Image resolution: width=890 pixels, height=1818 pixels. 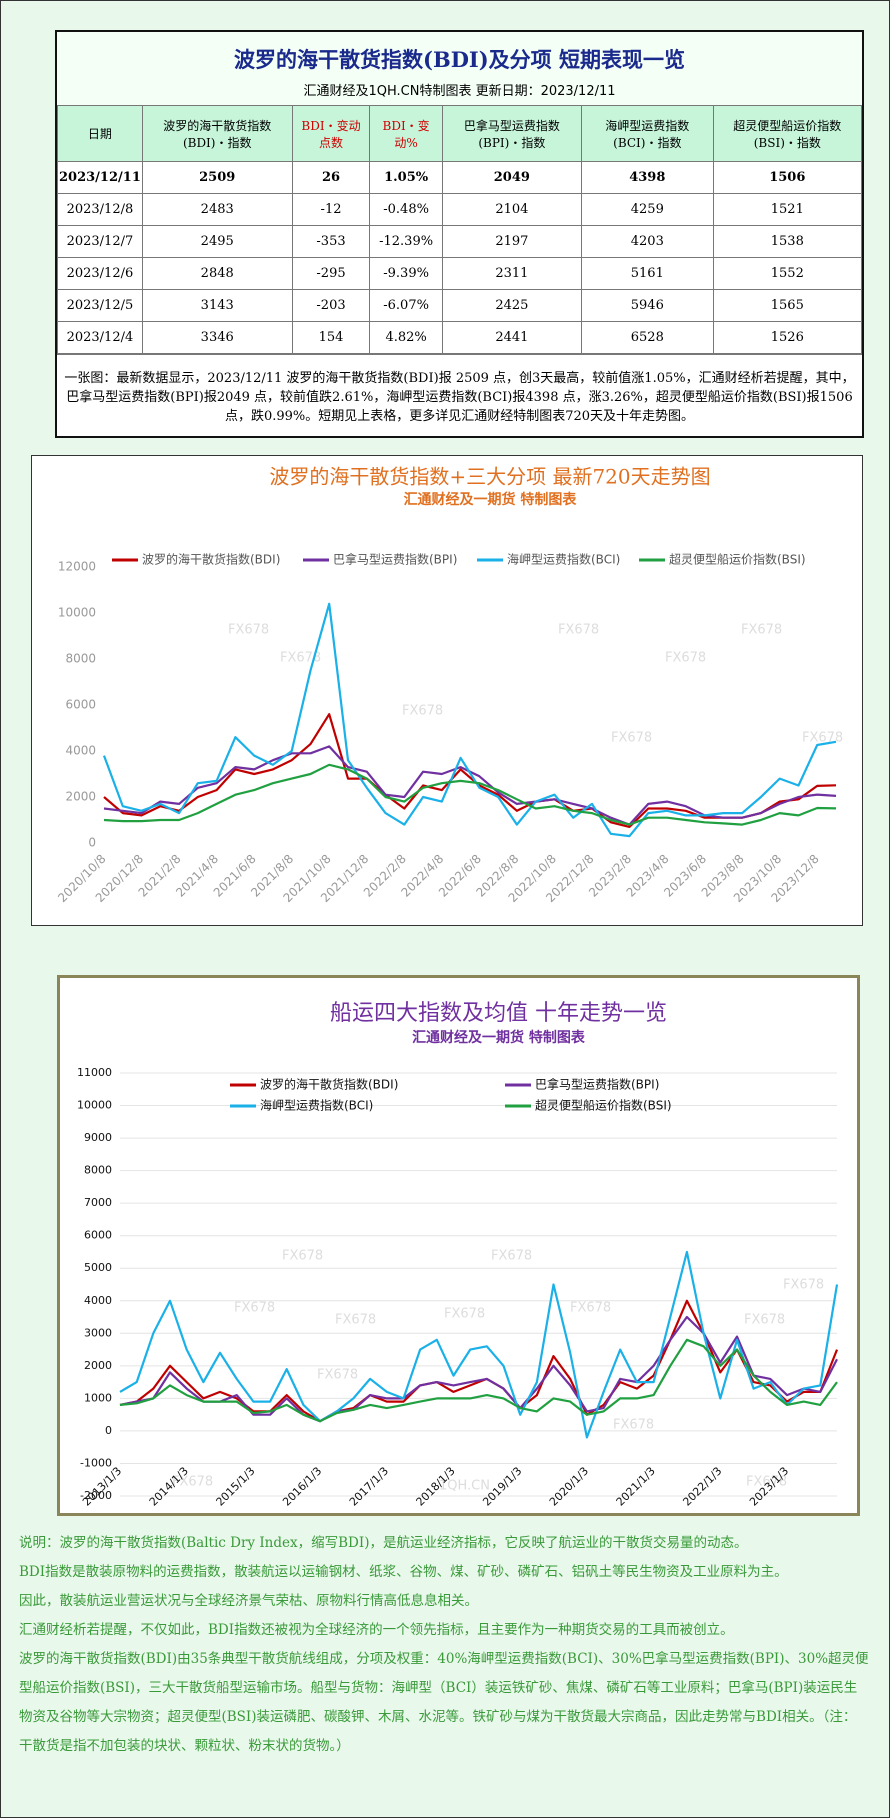 What do you see at coordinates (647, 273) in the screenshot?
I see `table-cell: 5161` at bounding box center [647, 273].